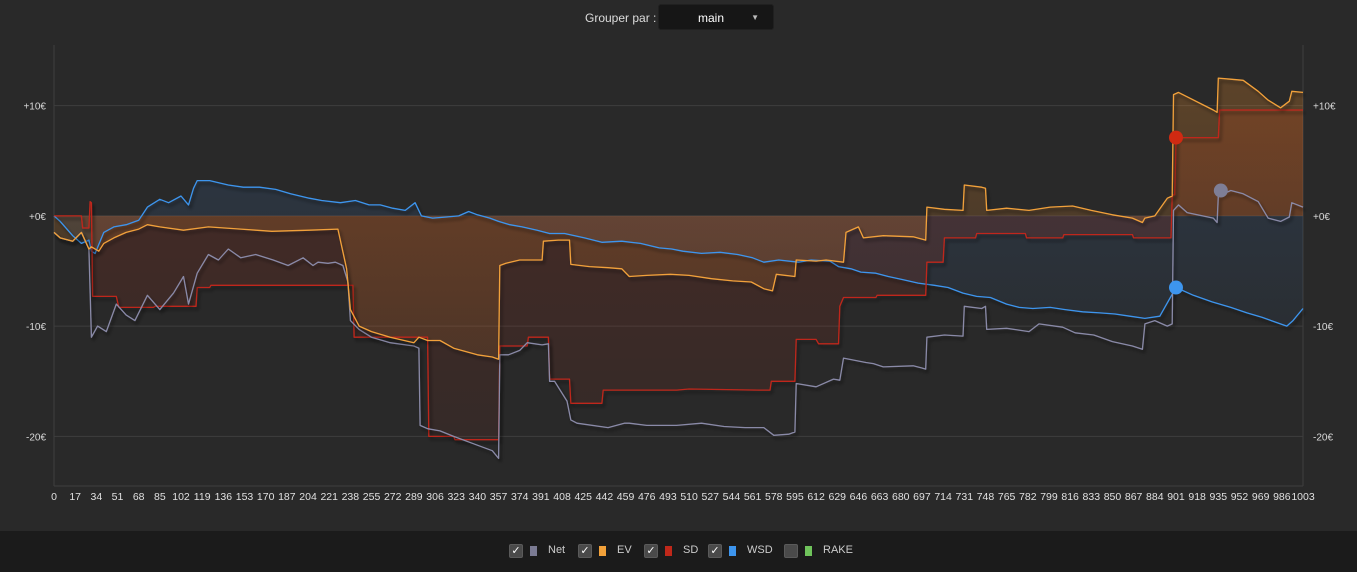  I want to click on swatch-ev, so click(602, 551).